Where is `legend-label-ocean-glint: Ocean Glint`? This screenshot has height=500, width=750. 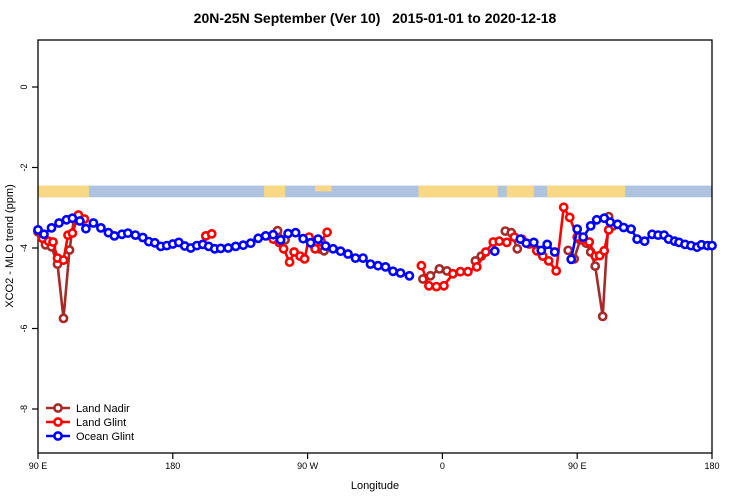
legend-label-ocean-glint: Ocean Glint is located at coordinates (105, 437).